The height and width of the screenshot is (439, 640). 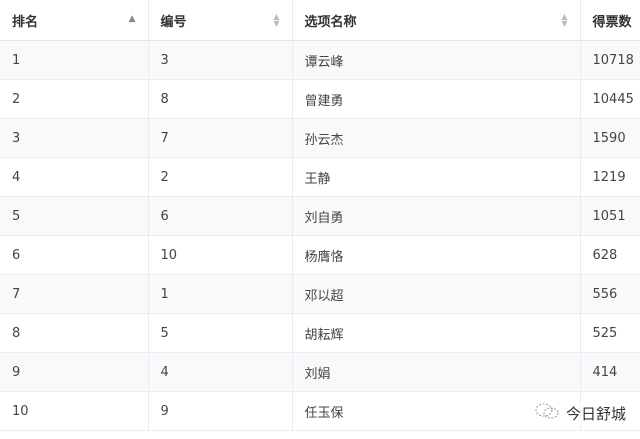 What do you see at coordinates (436, 333) in the screenshot?
I see `table-cell: 胡耘辉` at bounding box center [436, 333].